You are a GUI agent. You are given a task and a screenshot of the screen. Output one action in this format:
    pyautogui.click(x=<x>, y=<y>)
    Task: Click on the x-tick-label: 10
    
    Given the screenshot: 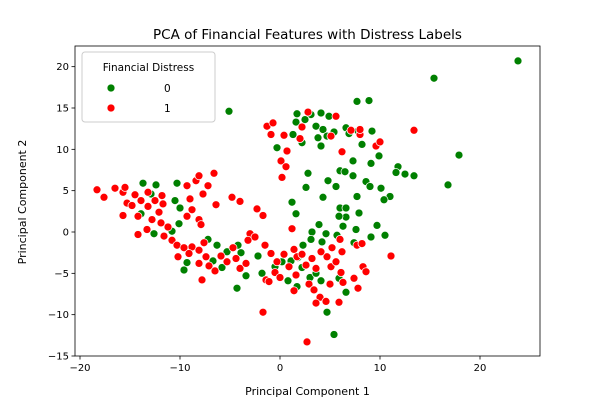 What is the action you would take?
    pyautogui.click(x=380, y=368)
    